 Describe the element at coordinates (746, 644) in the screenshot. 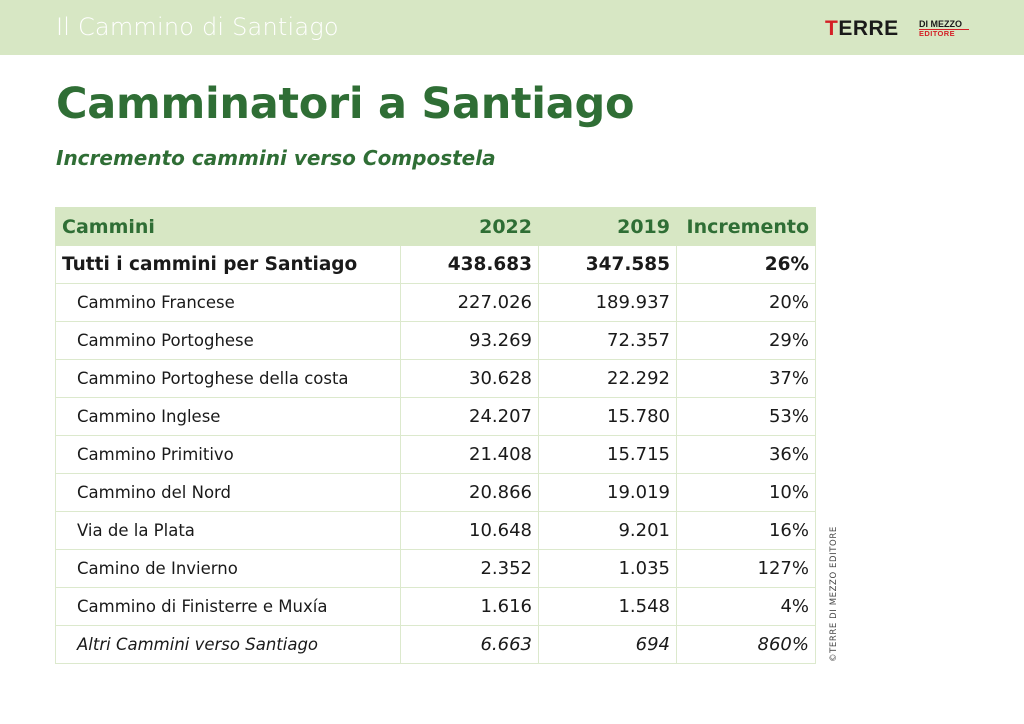

I see `value-increment: 860%` at that location.